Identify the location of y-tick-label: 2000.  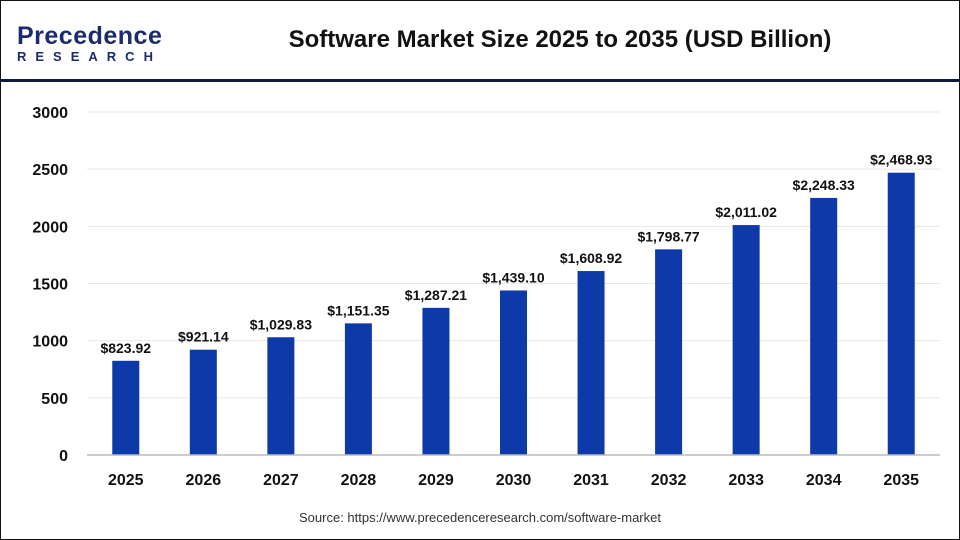
(50, 227).